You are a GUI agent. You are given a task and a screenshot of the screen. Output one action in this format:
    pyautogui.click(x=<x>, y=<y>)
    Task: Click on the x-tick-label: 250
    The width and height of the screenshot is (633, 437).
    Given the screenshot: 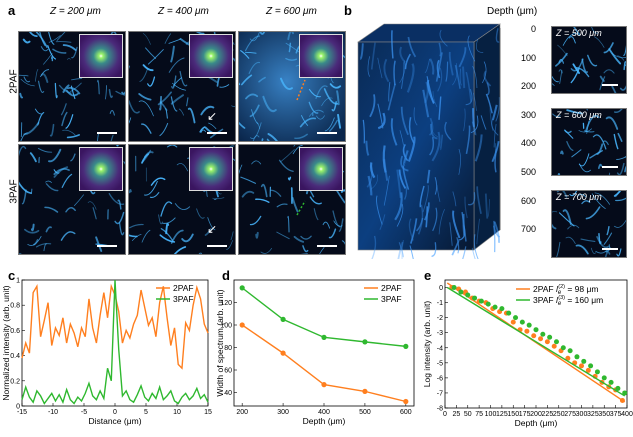 What is the action you would take?
    pyautogui.click(x=559, y=414)
    